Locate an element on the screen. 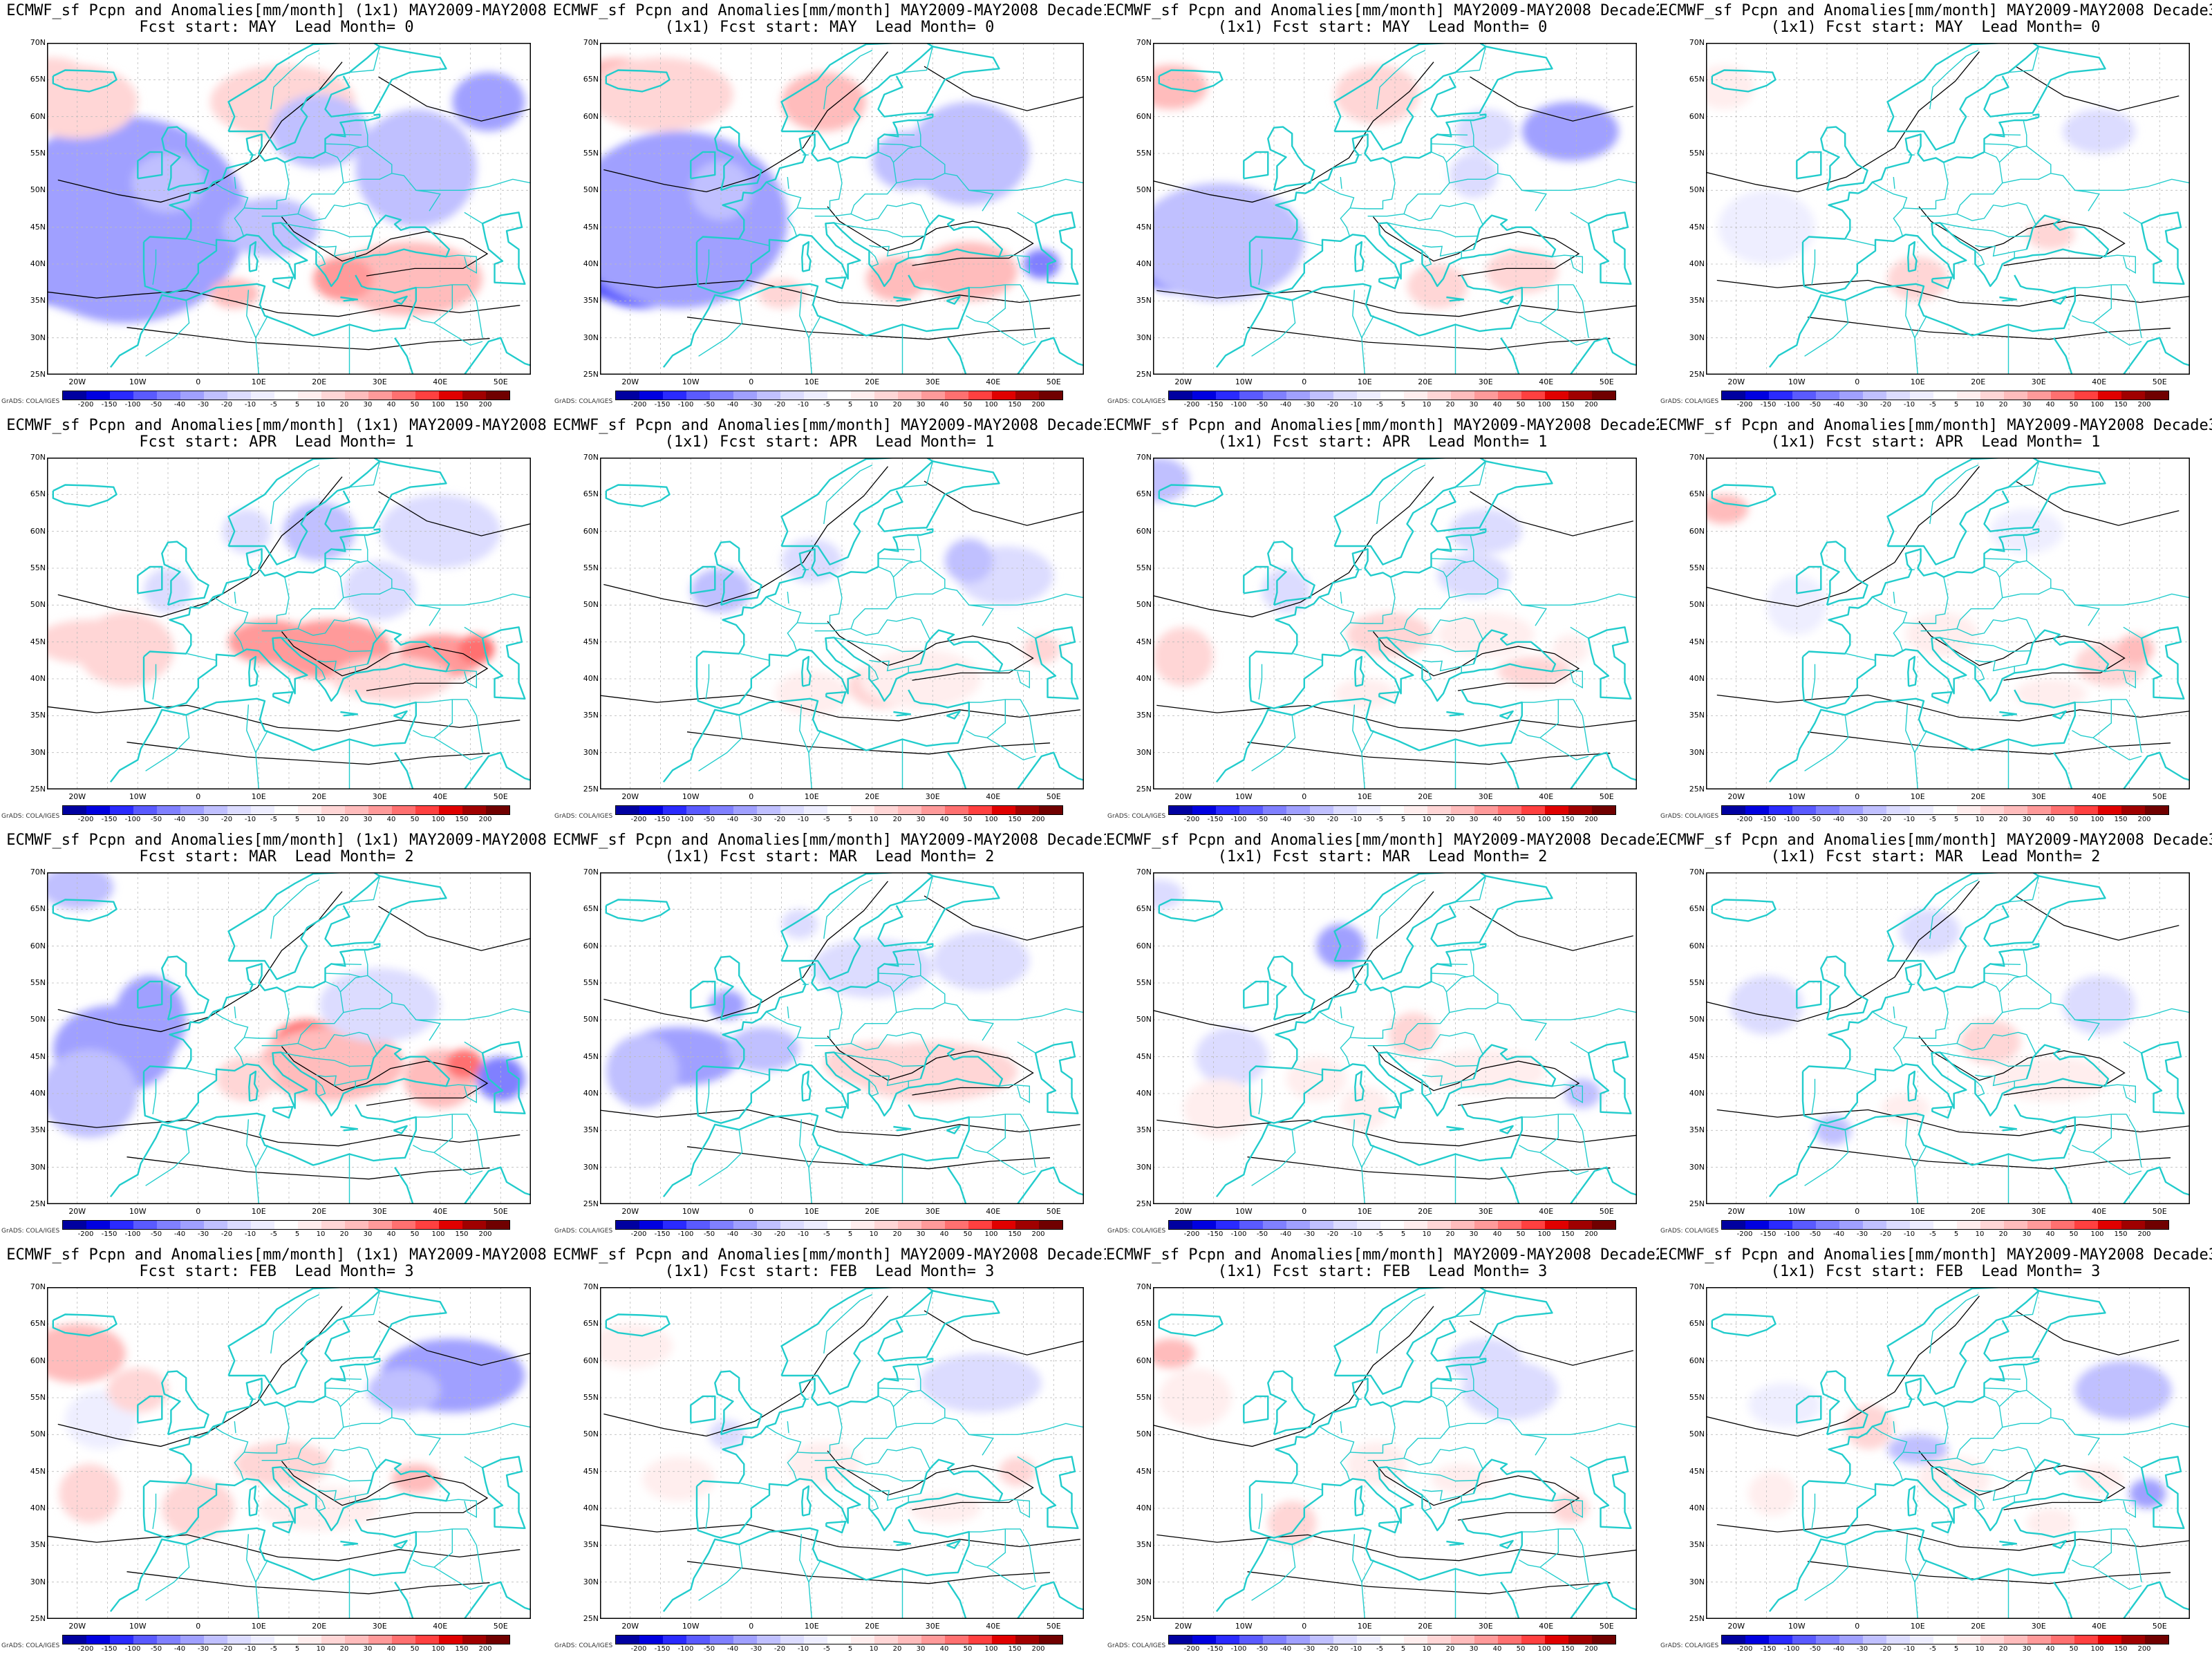  map-area is located at coordinates (1395, 1038).